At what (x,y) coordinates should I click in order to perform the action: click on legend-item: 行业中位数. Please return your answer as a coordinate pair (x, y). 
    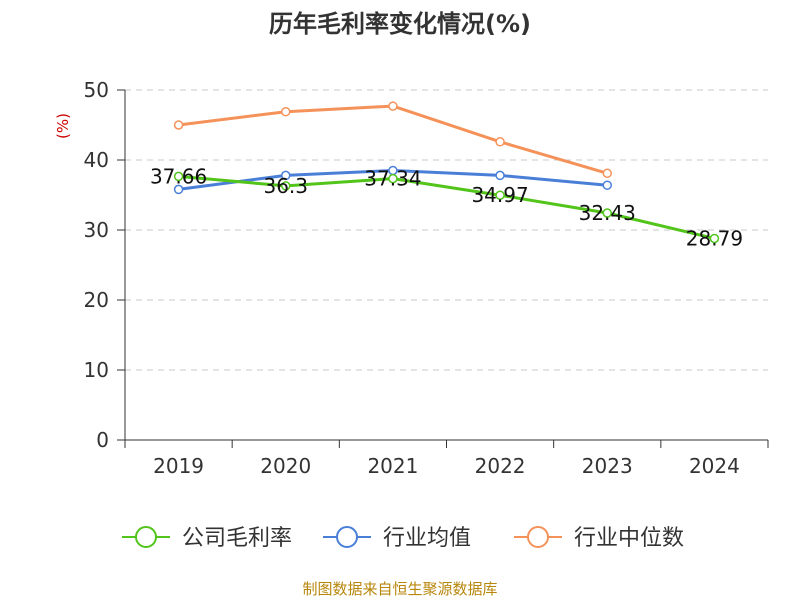
    Looking at the image, I should click on (599, 538).